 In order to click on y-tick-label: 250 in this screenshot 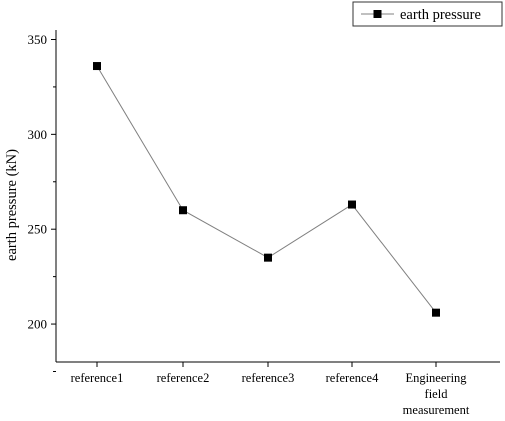, I will do `click(38, 229)`.